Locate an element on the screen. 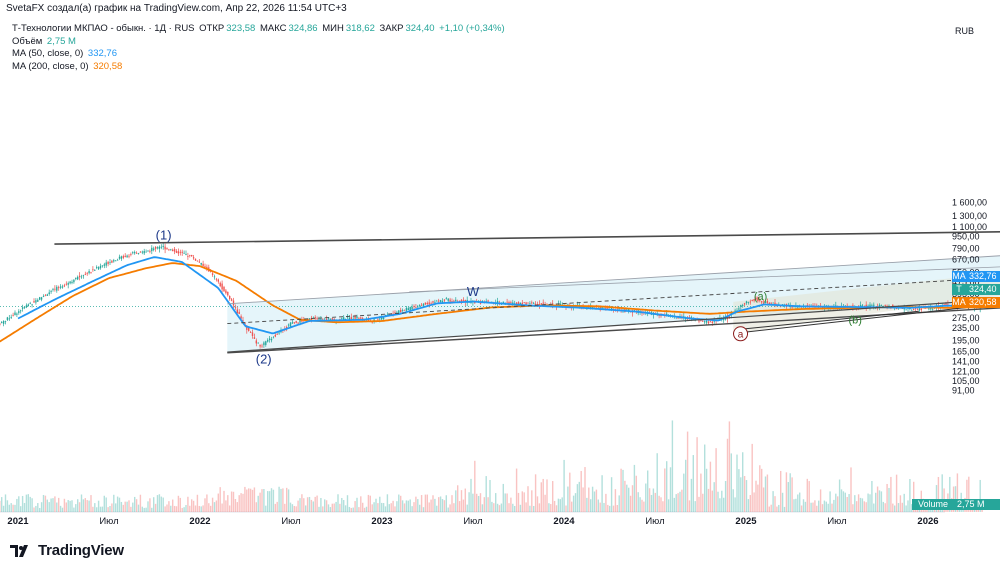 Image resolution: width=1000 pixels, height=572 pixels. ma200-price-tag: MA 320,58 is located at coordinates (976, 302).